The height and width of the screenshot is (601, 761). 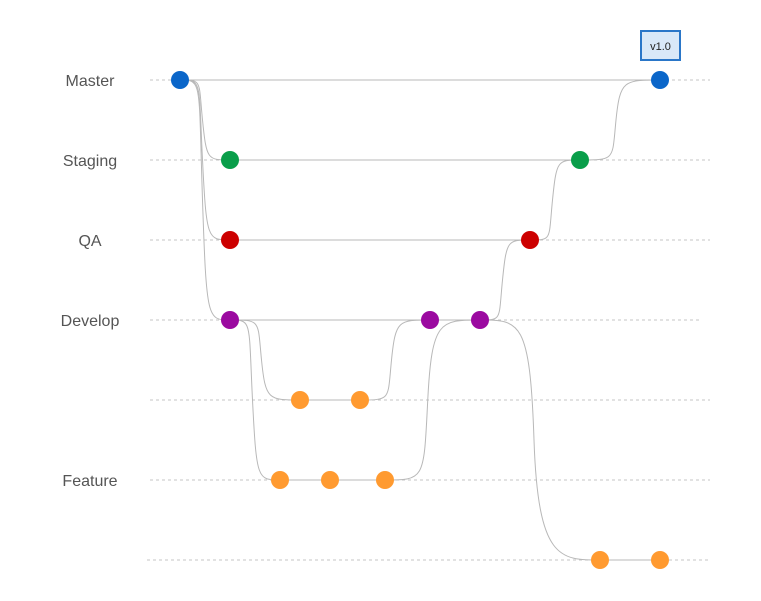 What do you see at coordinates (660, 560) in the screenshot?
I see `commit-node-fc2` at bounding box center [660, 560].